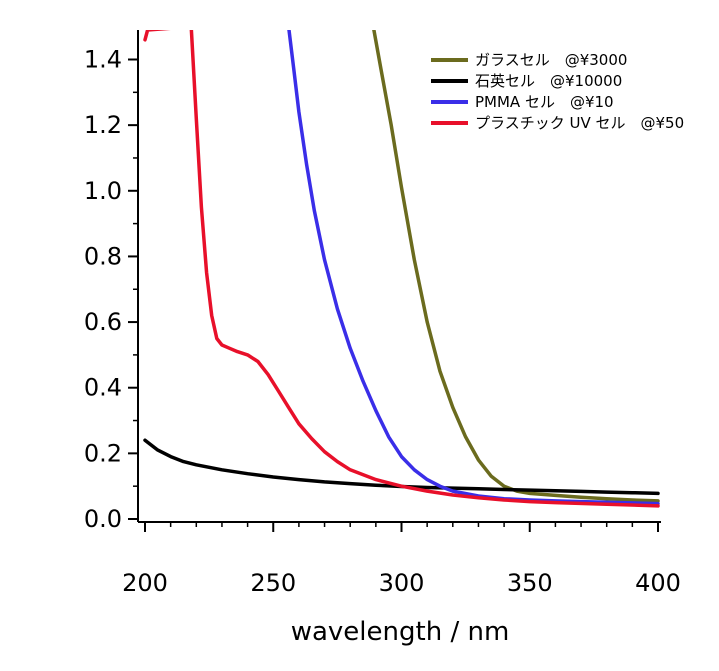 This screenshot has height=671, width=719. Describe the element at coordinates (103, 125) in the screenshot. I see `y-tick-label: 1.2` at that location.